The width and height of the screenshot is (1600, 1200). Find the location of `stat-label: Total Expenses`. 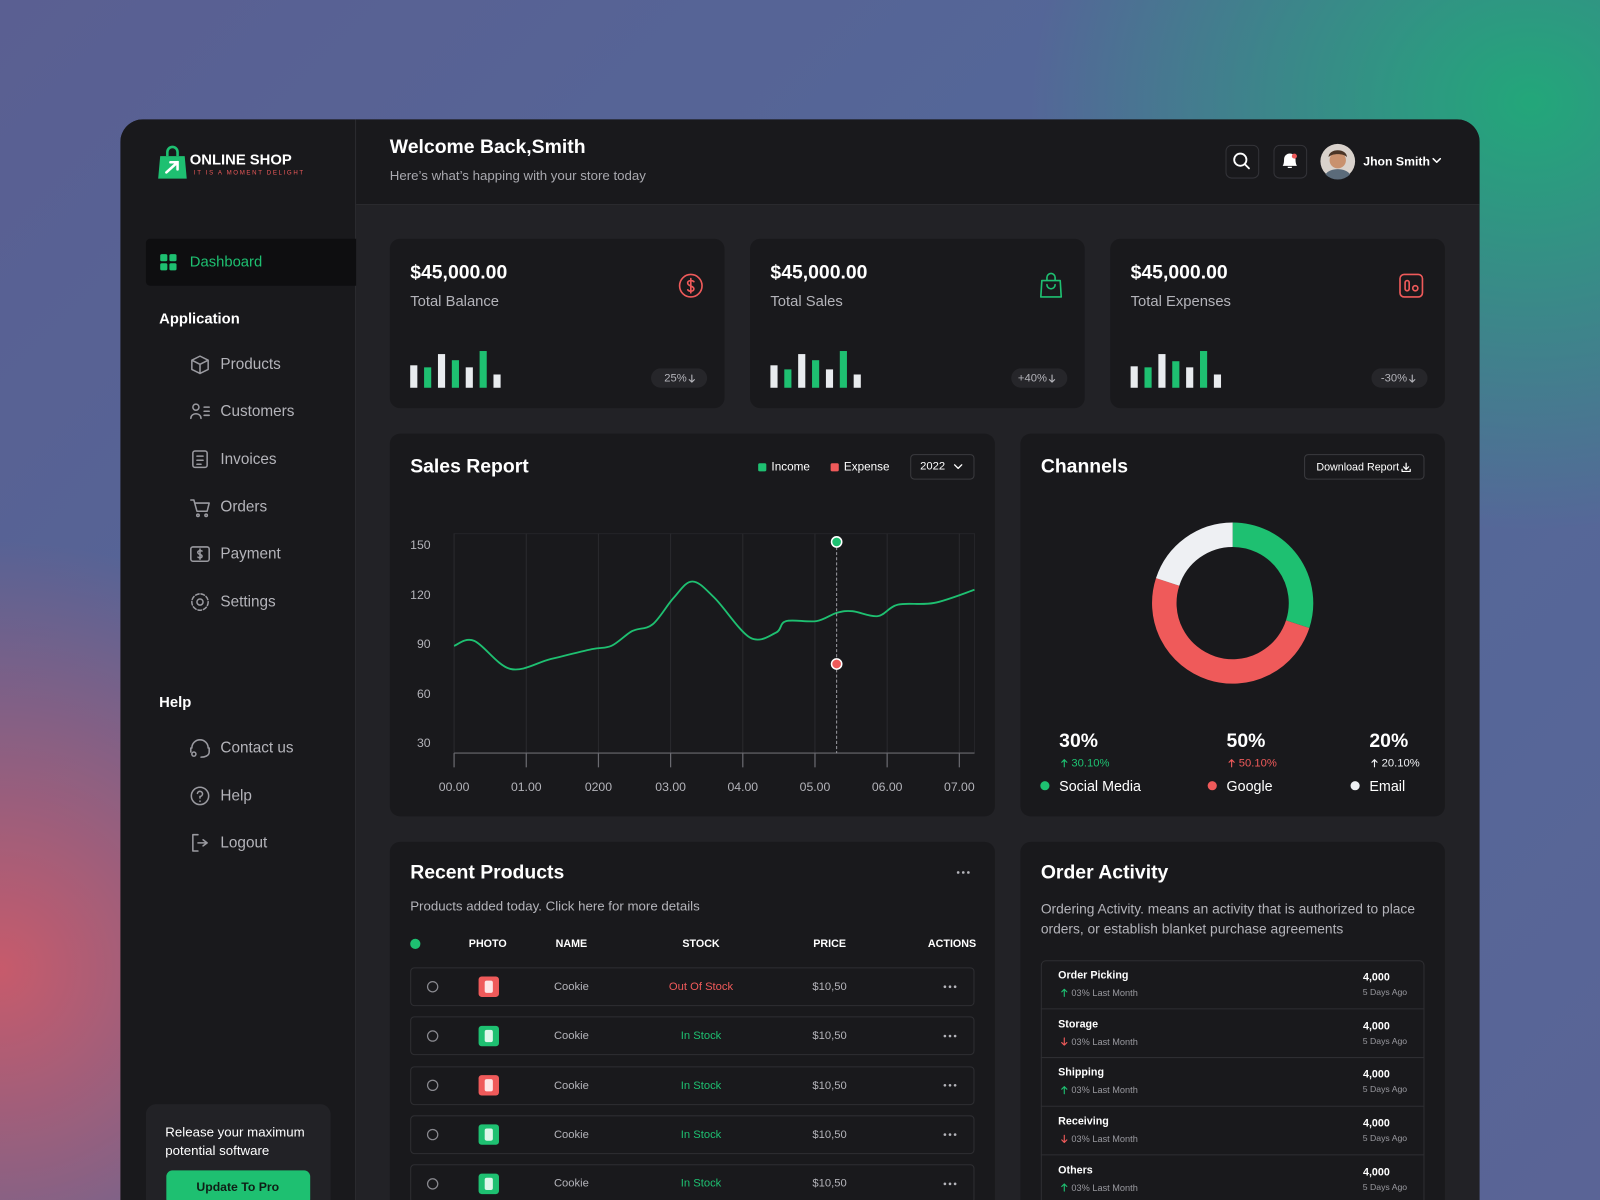

stat-label: Total Expenses is located at coordinates (1180, 302).